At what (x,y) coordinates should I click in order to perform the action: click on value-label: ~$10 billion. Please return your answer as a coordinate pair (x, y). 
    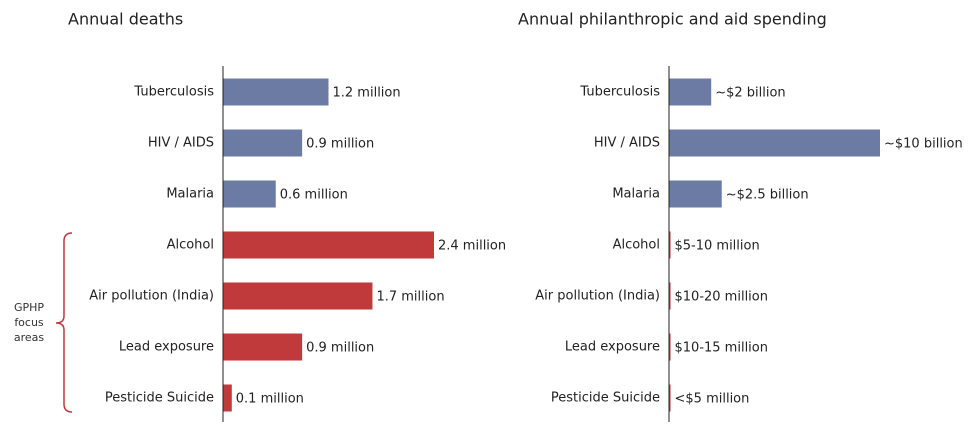
    Looking at the image, I should click on (923, 144).